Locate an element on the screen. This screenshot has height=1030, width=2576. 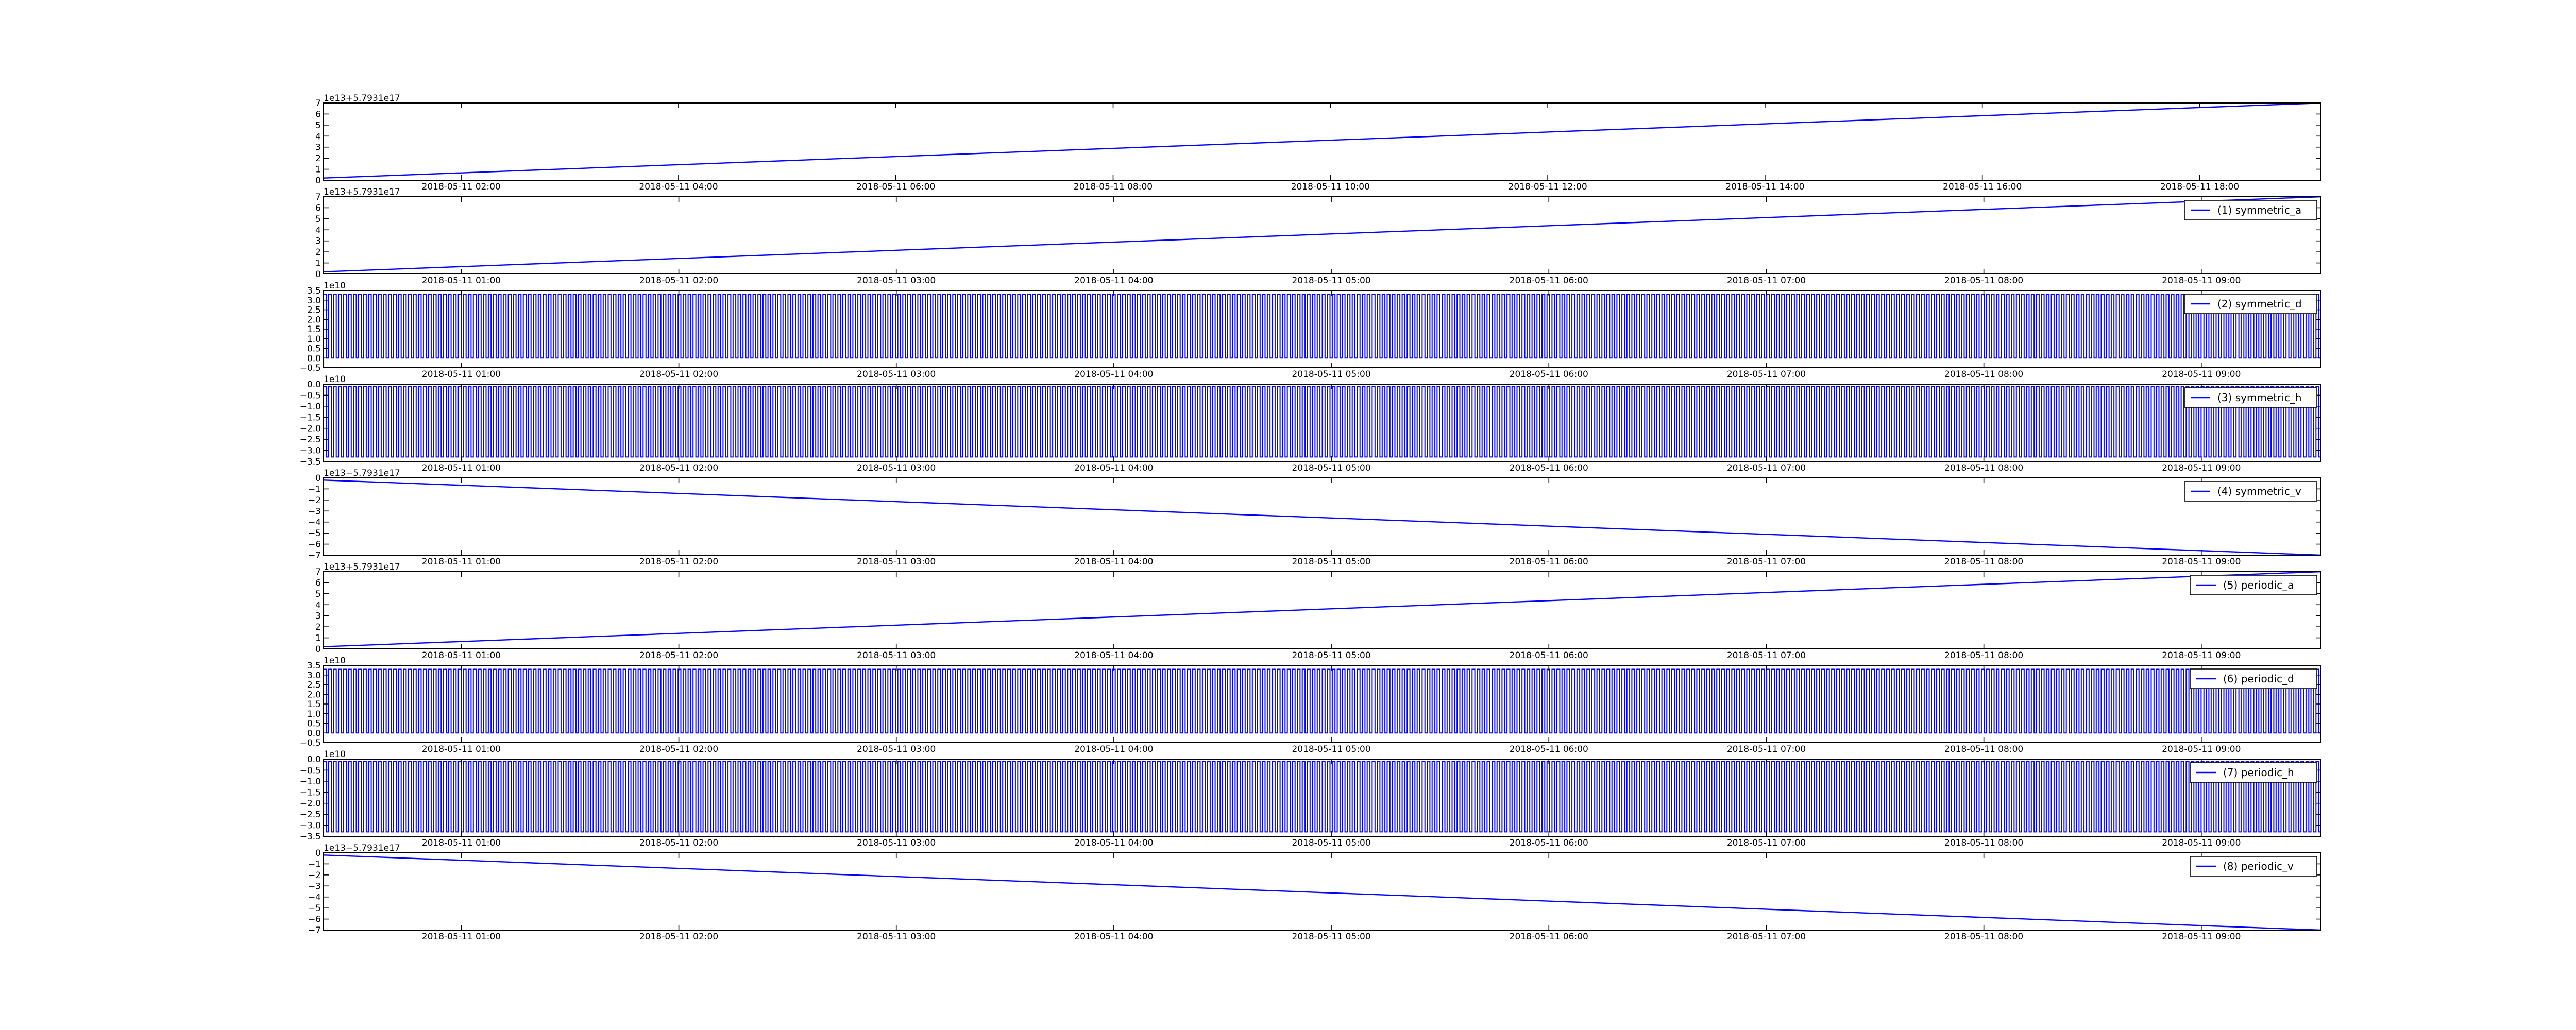
y-tick-label: 2.0 is located at coordinates (314, 695).